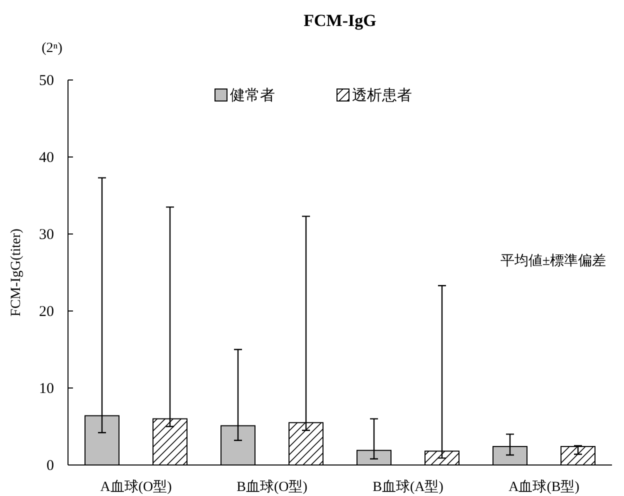 This screenshot has height=496, width=624. I want to click on annotation: 平均値±標準偏差, so click(553, 261).